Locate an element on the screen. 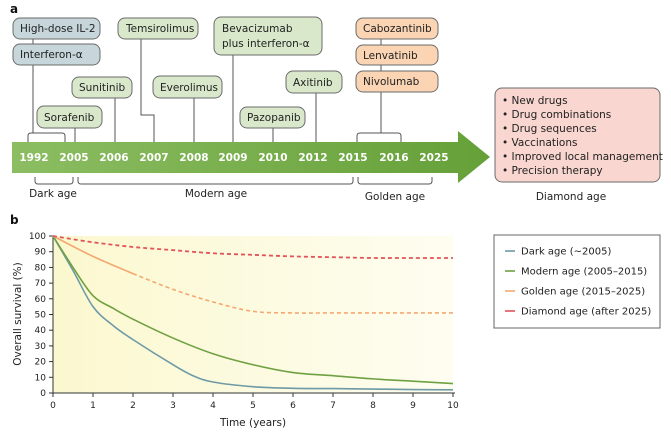 The height and width of the screenshot is (437, 671). drug-box-axitinib: Axitinib is located at coordinates (314, 82).